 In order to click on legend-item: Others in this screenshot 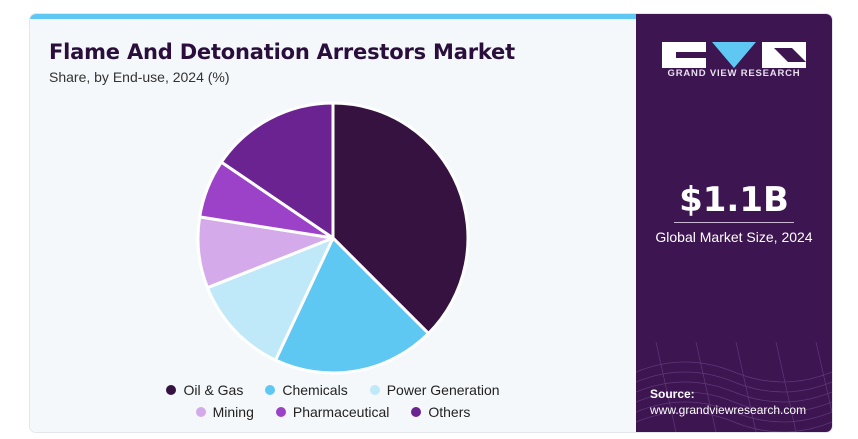, I will do `click(440, 412)`.